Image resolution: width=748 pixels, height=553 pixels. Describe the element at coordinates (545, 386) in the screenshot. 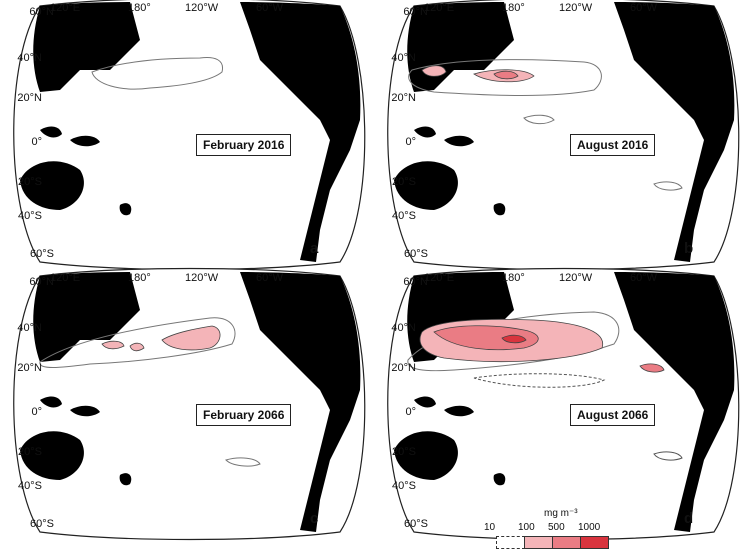

I see `contours-d` at that location.